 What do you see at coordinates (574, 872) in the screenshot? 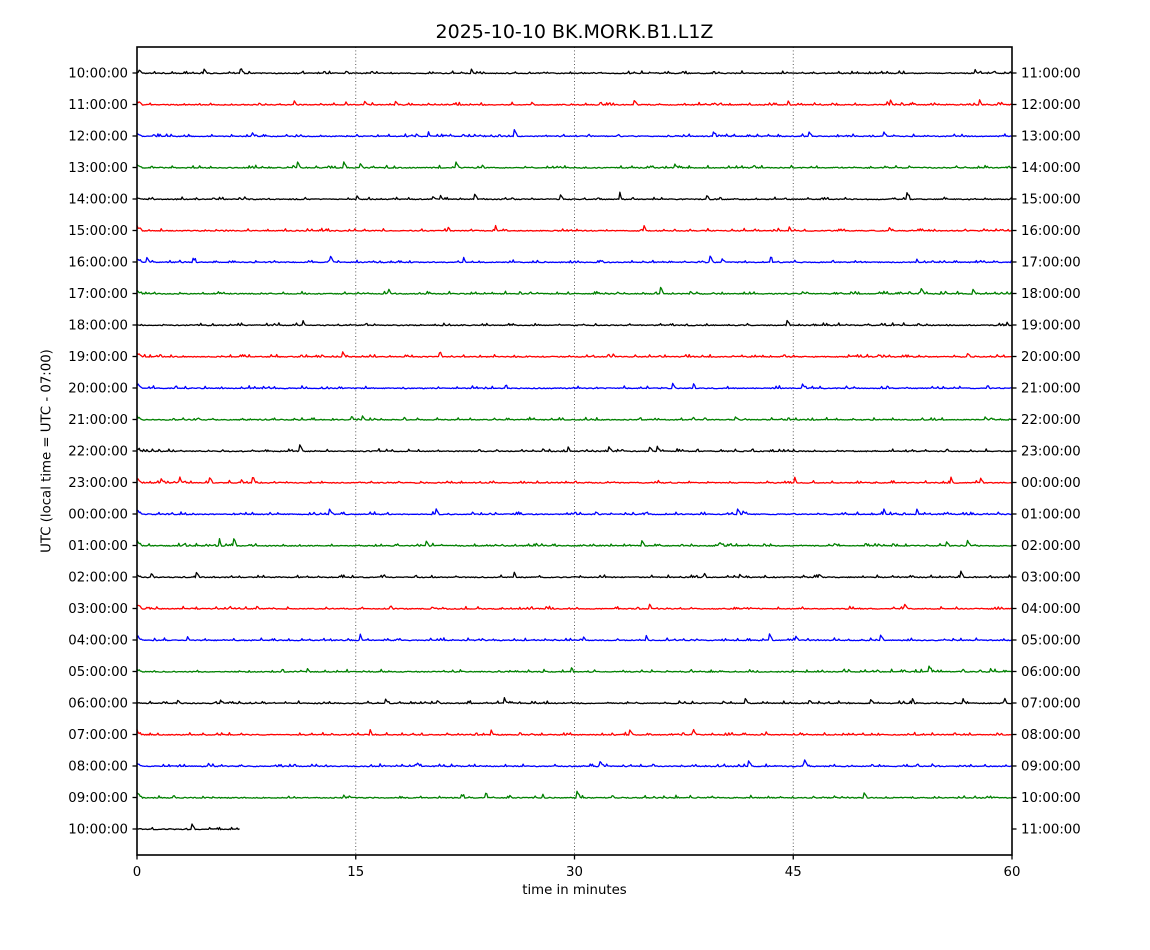
I see `x-tick-label: 30` at bounding box center [574, 872].